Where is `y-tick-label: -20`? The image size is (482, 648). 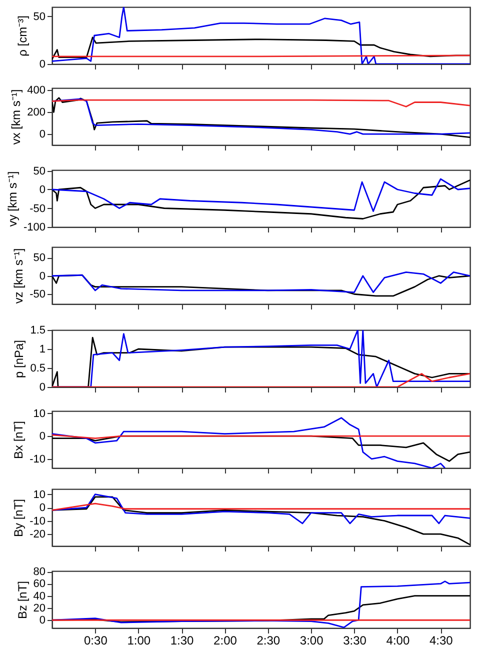
y-tick-label: -20 is located at coordinates (38, 534).